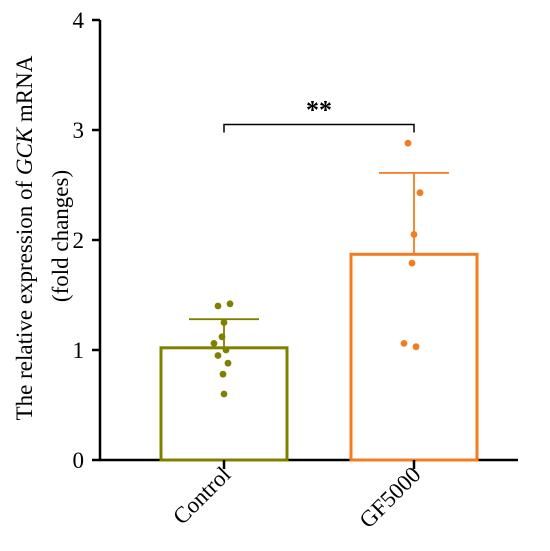 The image size is (550, 551). Describe the element at coordinates (86, 240) in the screenshot. I see `y-ticks: 0 1 2 3 4` at that location.